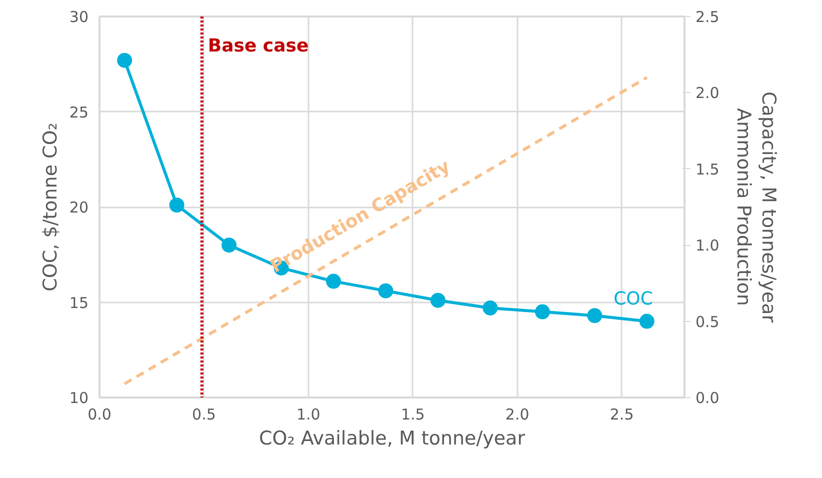 Image resolution: width=822 pixels, height=478 pixels. What do you see at coordinates (517, 415) in the screenshot?
I see `x-tick-label: 2.0` at bounding box center [517, 415].